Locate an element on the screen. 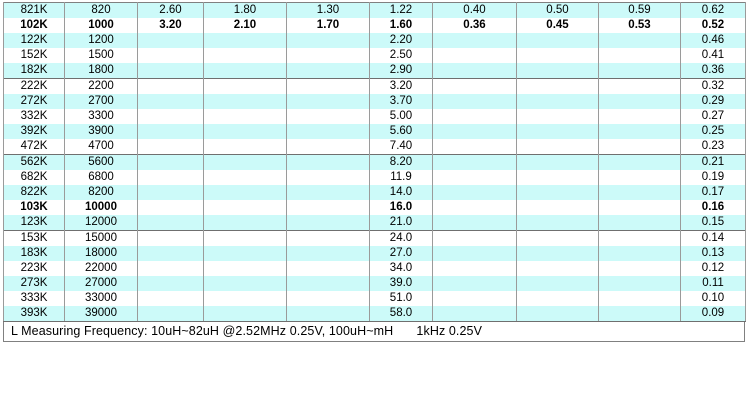  table-row: 332K 3300 5.00 0.27 is located at coordinates (374, 116).